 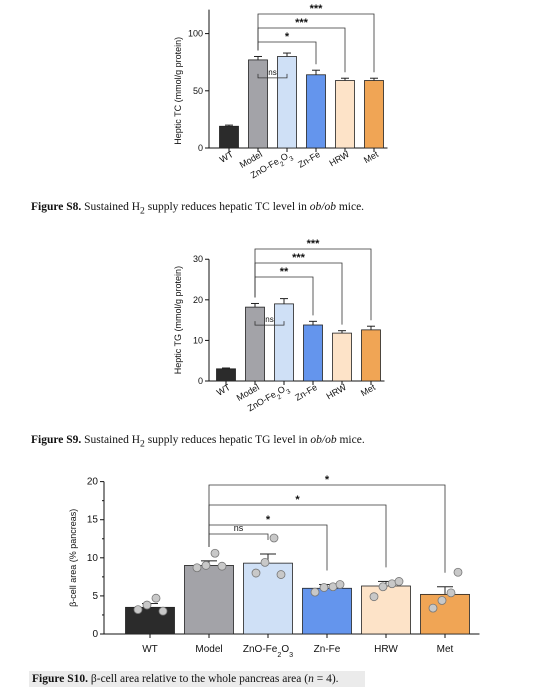 I want to click on caption-text: supply reduces hepatic TG level in, so click(x=227, y=440).